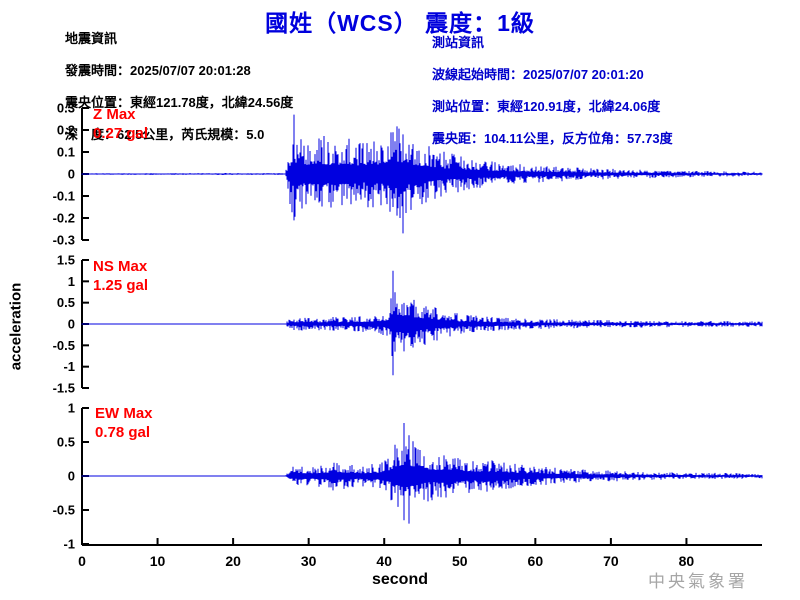  I want to click on svg-text: -1.5, so click(64, 388).